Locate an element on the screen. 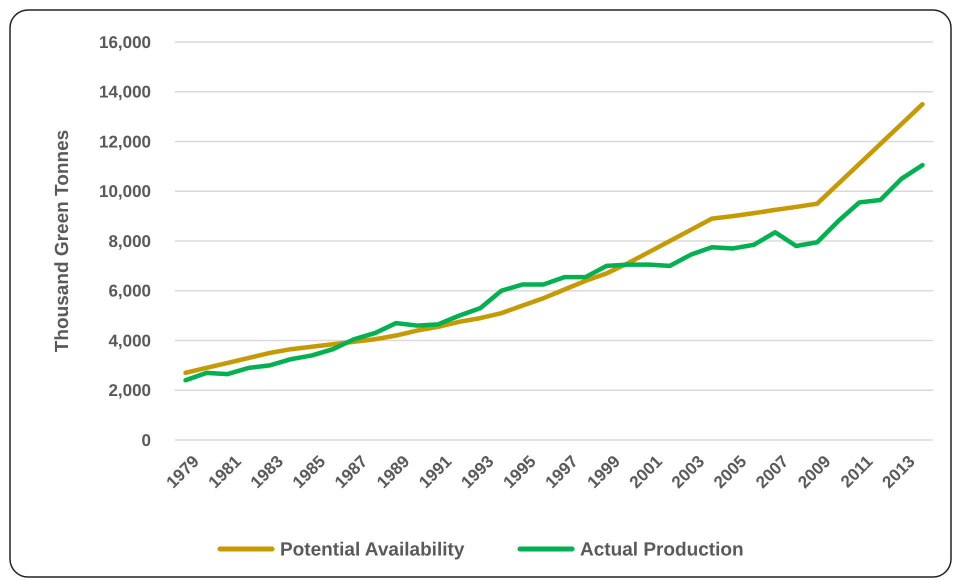  y-tick-label: 4,000 is located at coordinates (129, 340).